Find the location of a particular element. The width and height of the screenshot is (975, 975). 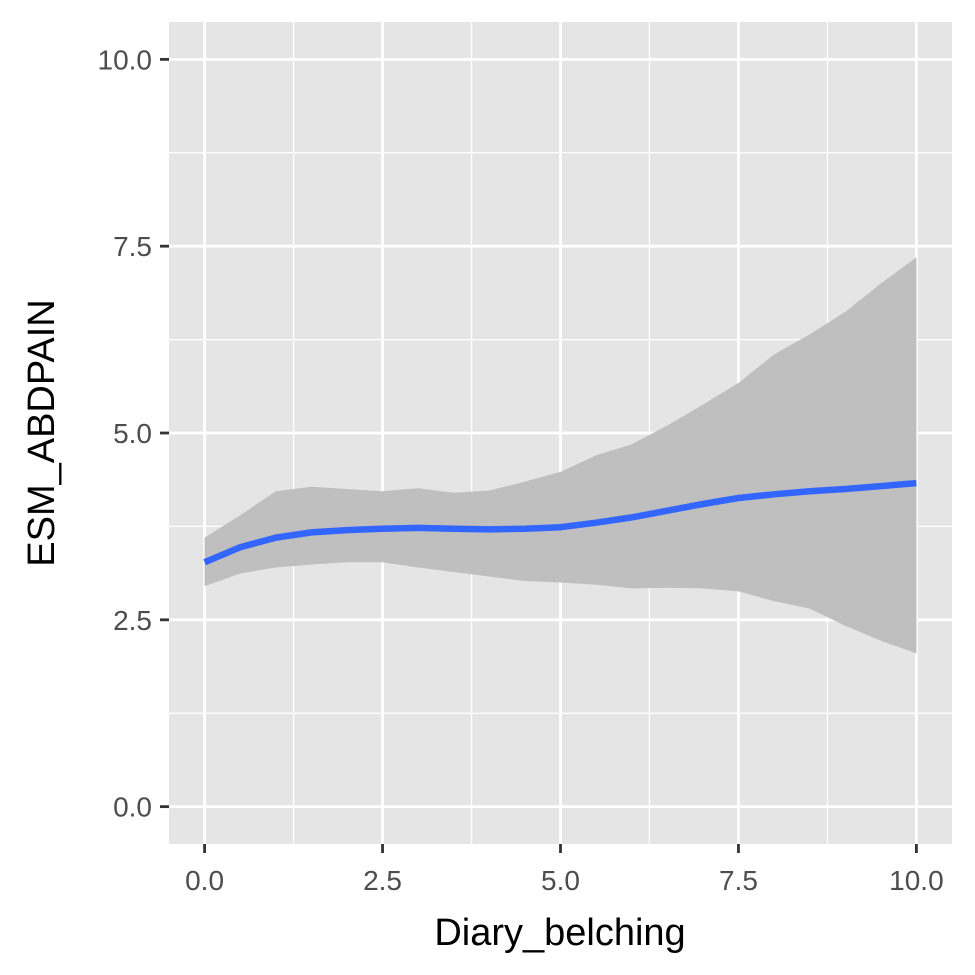

x-axis: 0.0 2.5 5.0 7.5 10.0 is located at coordinates (564, 870).